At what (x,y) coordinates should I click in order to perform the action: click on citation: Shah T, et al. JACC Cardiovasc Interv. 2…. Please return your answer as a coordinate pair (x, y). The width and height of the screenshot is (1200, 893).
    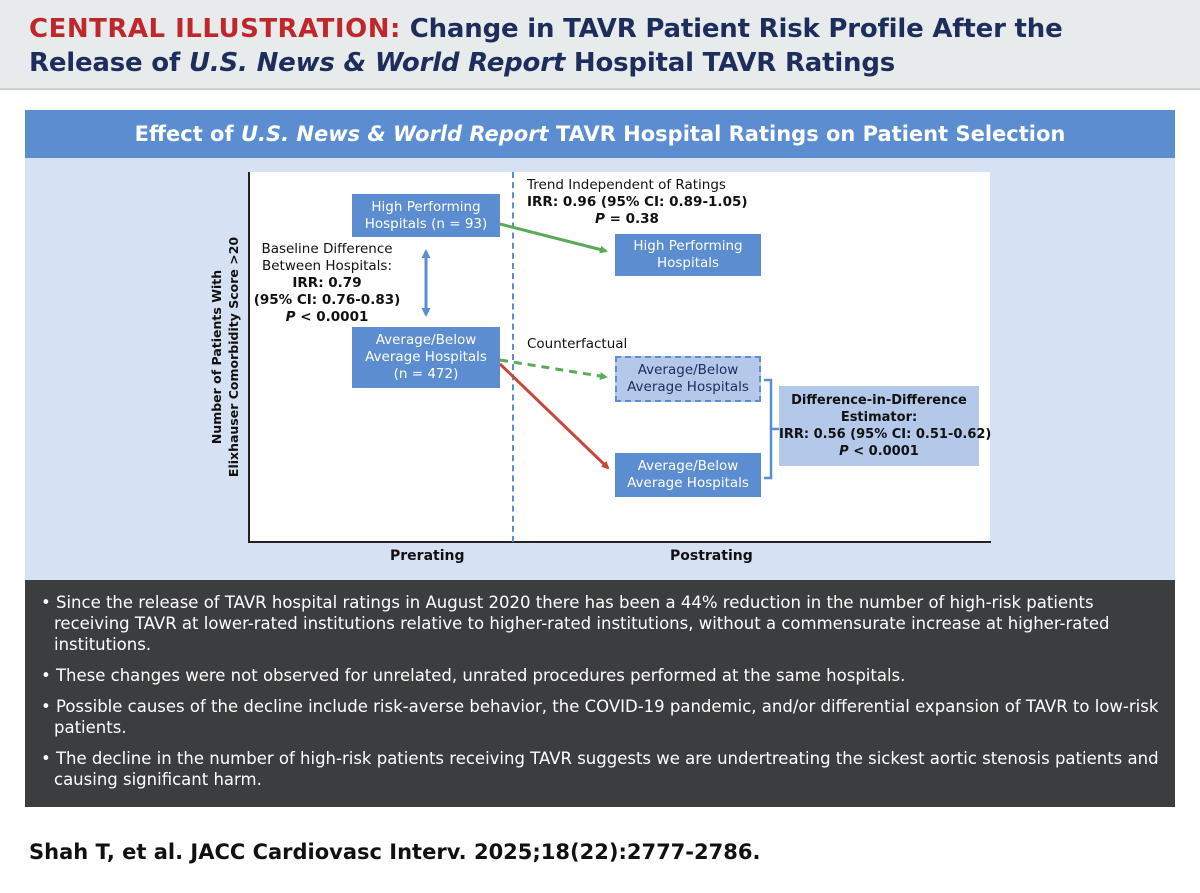
    Looking at the image, I should click on (395, 852).